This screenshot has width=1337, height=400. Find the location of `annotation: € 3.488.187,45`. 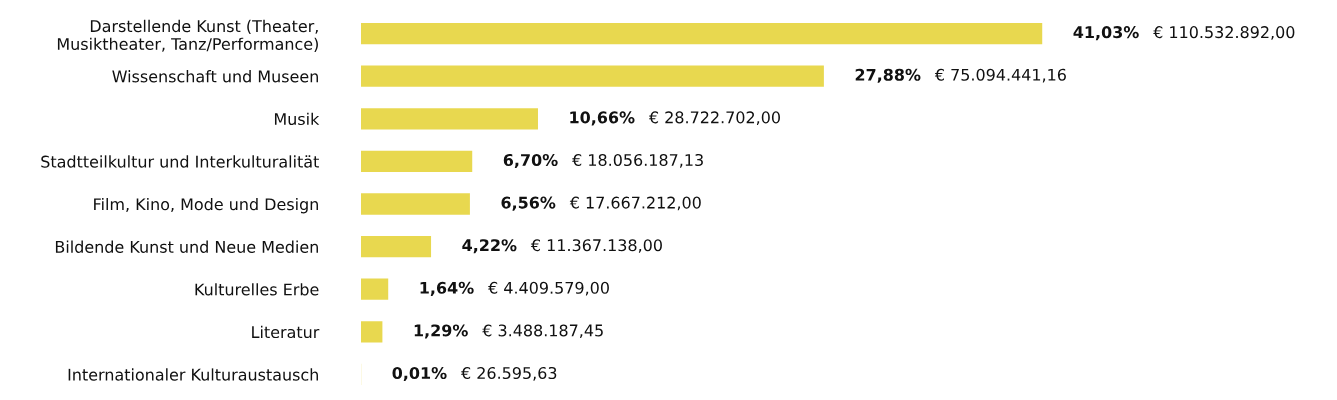

annotation: € 3.488.187,45 is located at coordinates (542, 331).